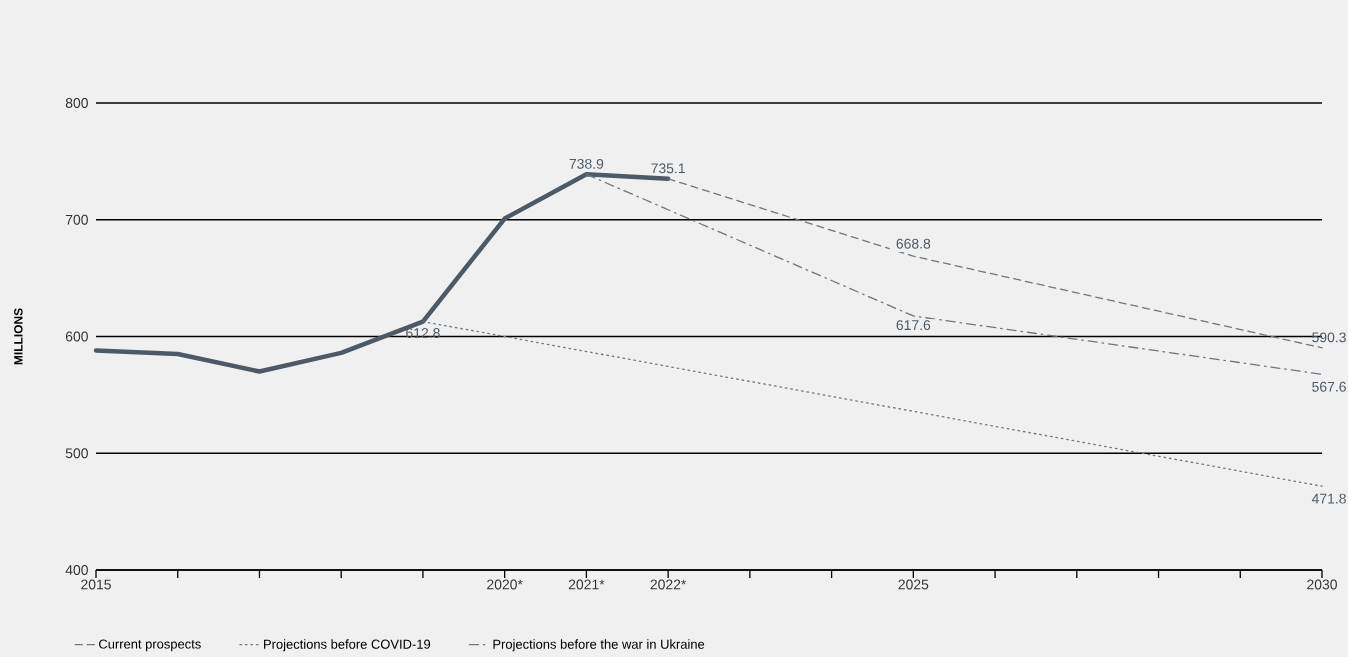 This screenshot has width=1348, height=657. I want to click on x-tick-label: 2022*, so click(668, 584).